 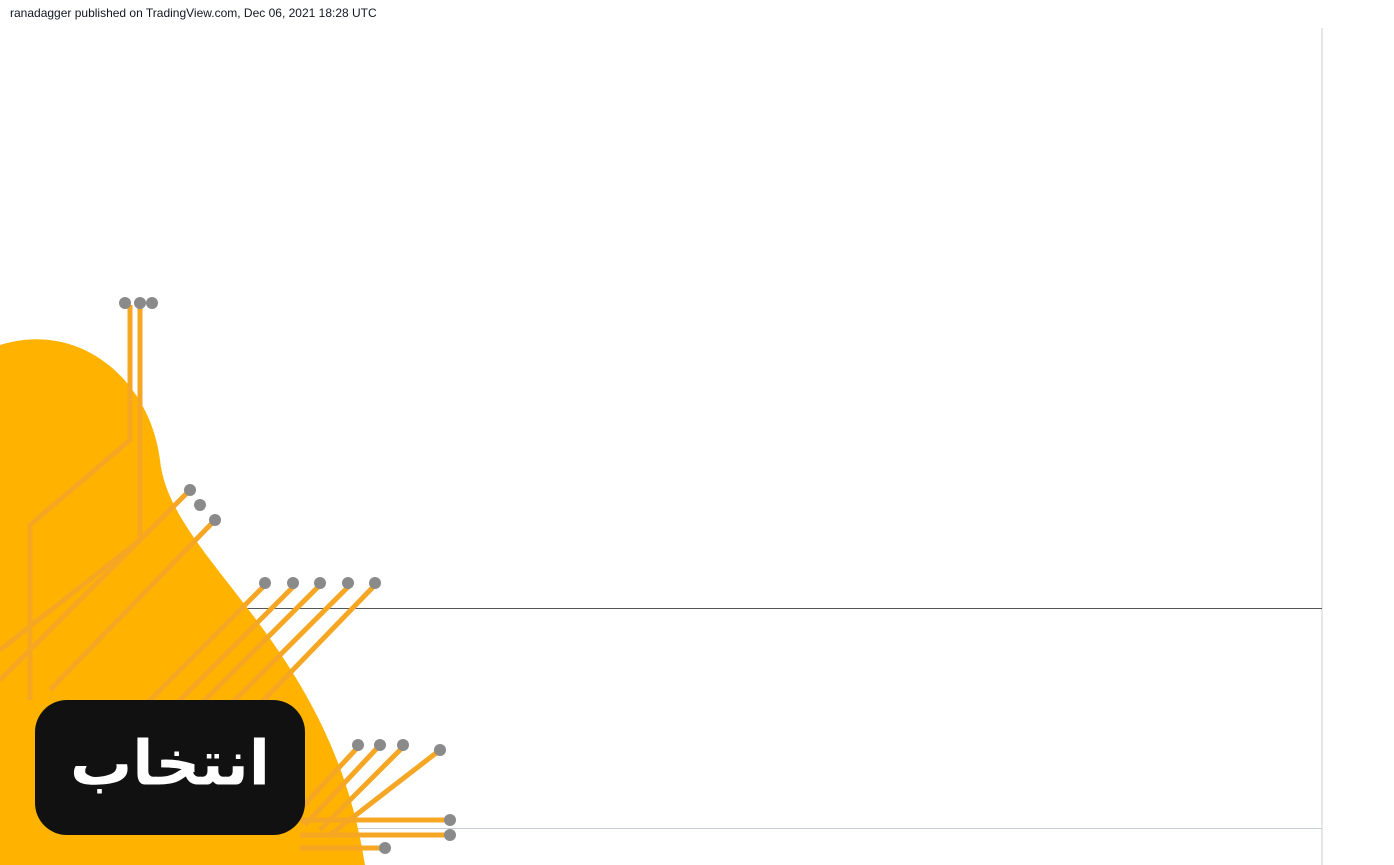 I want to click on watermark-text: انتخاب, so click(x=170, y=763).